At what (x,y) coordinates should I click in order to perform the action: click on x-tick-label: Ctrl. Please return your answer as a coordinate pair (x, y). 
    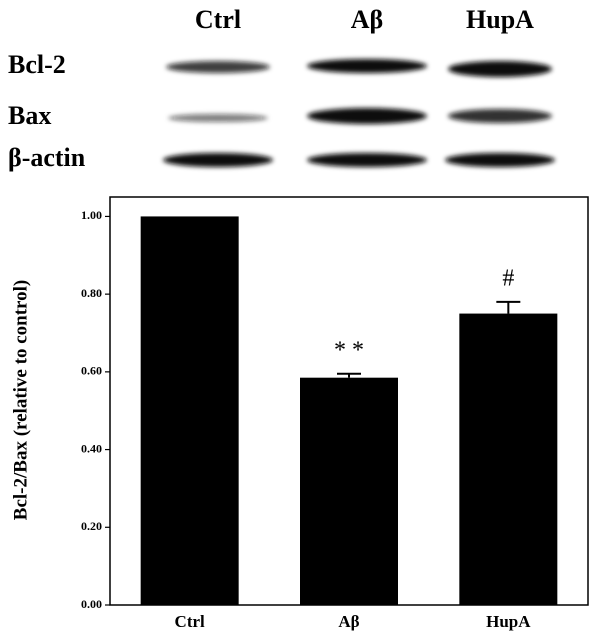
    Looking at the image, I should click on (190, 621).